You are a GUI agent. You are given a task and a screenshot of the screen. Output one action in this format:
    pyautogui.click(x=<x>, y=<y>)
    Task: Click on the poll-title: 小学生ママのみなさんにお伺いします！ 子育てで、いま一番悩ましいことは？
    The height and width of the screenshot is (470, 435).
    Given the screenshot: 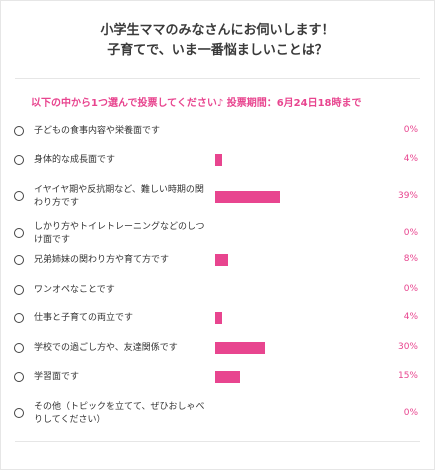 What is the action you would take?
    pyautogui.click(x=217, y=41)
    